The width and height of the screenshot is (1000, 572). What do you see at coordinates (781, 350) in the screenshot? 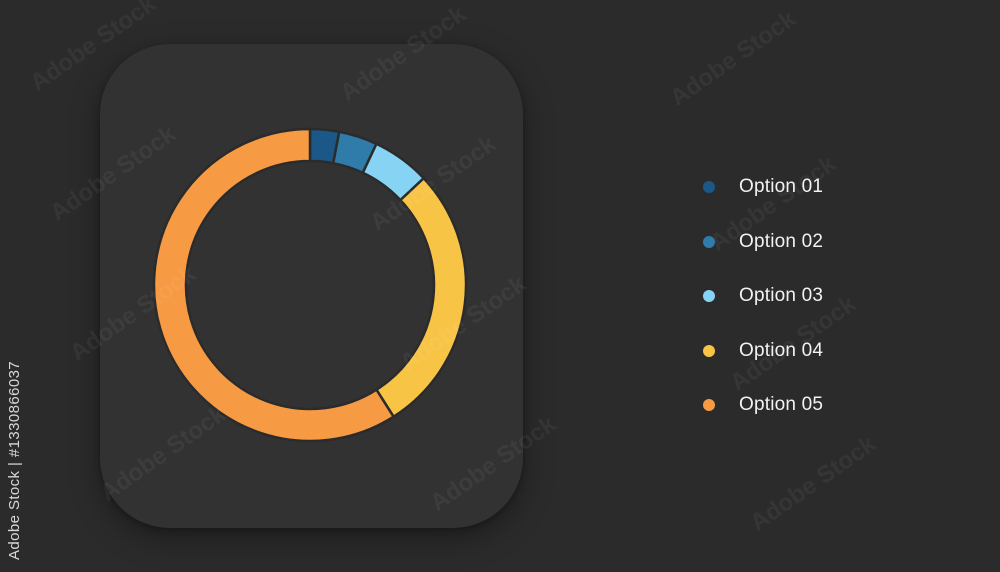
I see `legend-label: Option 04` at bounding box center [781, 350].